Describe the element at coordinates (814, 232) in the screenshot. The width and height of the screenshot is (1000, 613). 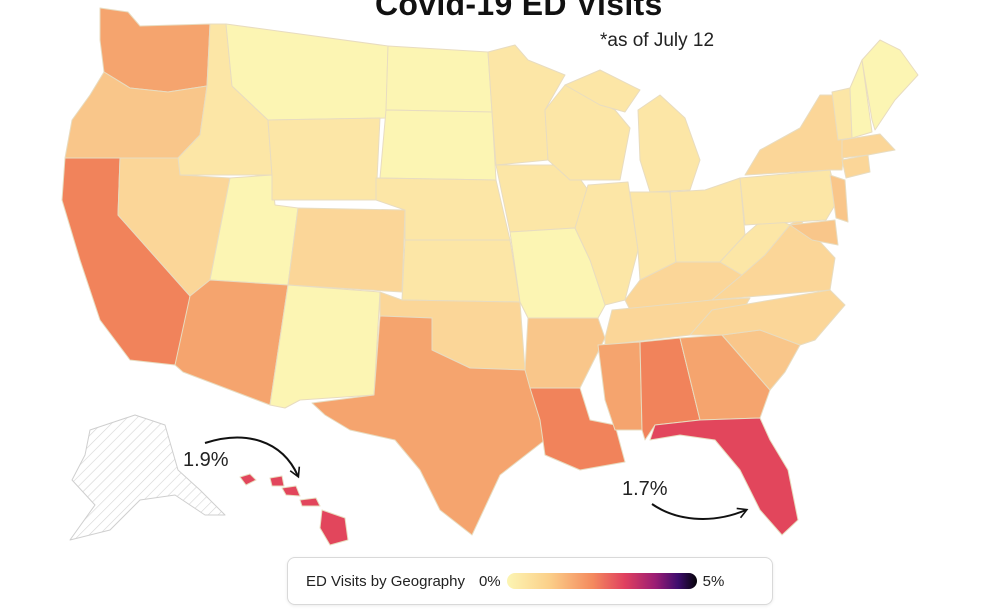
I see `state-maryland` at that location.